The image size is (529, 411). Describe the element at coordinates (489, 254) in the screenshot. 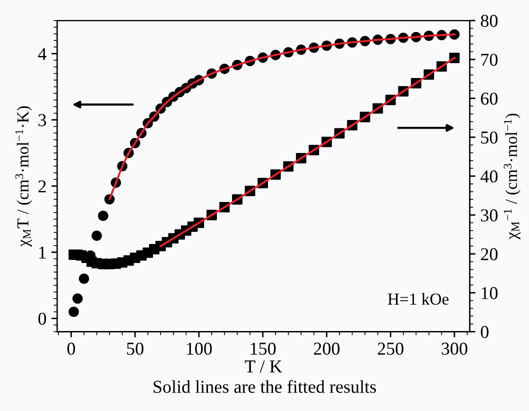

I see `y2-tick-label: 20` at that location.